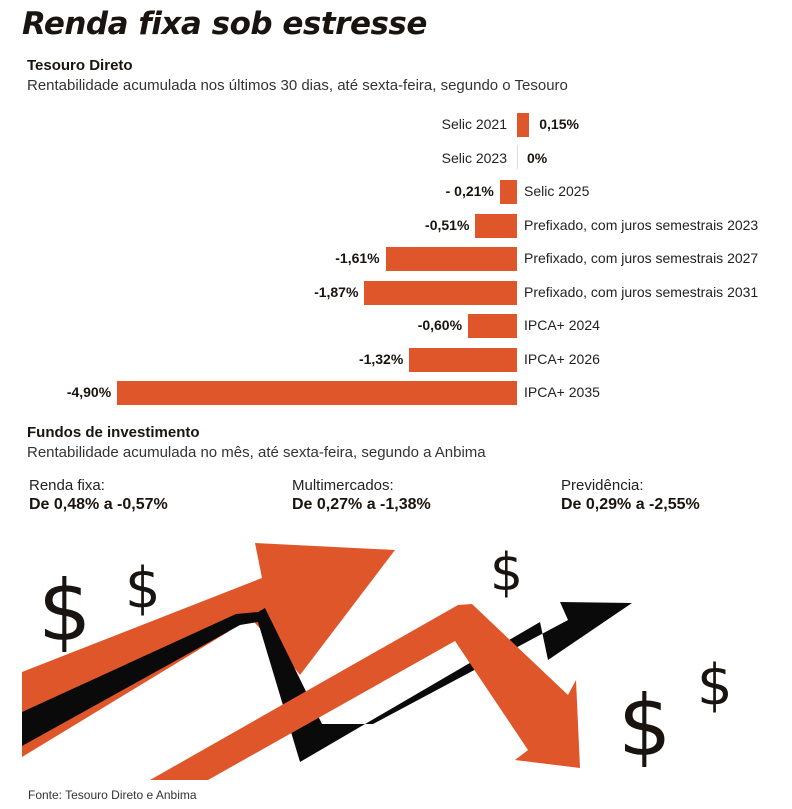 Image resolution: width=792 pixels, height=809 pixels. I want to click on page-title: Renda fixa sob estresse, so click(224, 24).